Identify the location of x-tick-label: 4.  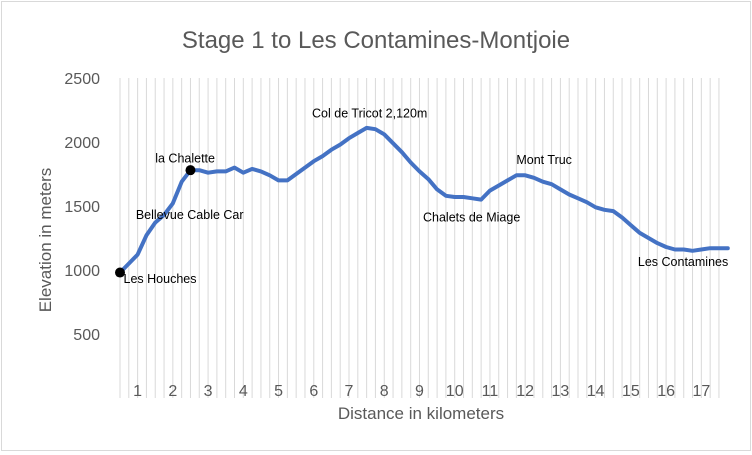
(243, 391).